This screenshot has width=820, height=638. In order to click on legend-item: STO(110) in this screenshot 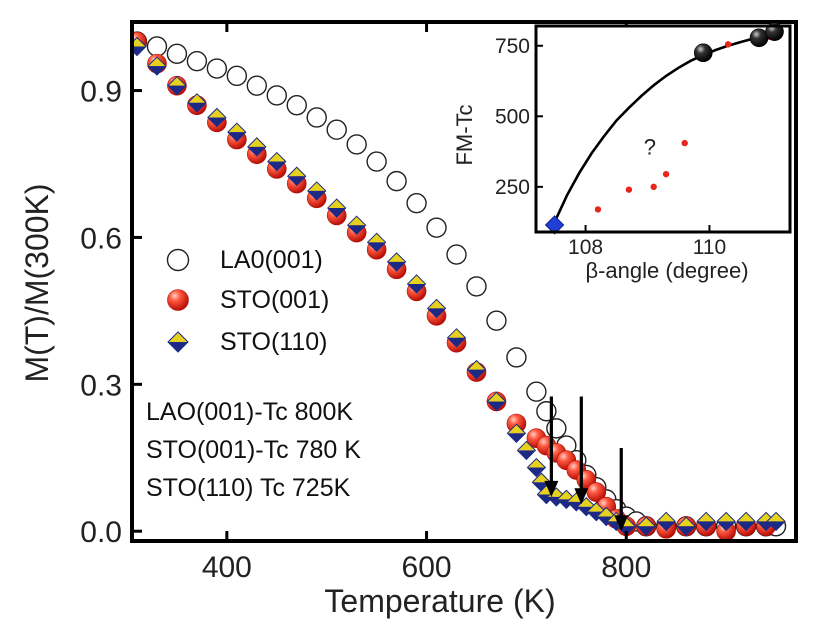, I will do `click(247, 342)`.